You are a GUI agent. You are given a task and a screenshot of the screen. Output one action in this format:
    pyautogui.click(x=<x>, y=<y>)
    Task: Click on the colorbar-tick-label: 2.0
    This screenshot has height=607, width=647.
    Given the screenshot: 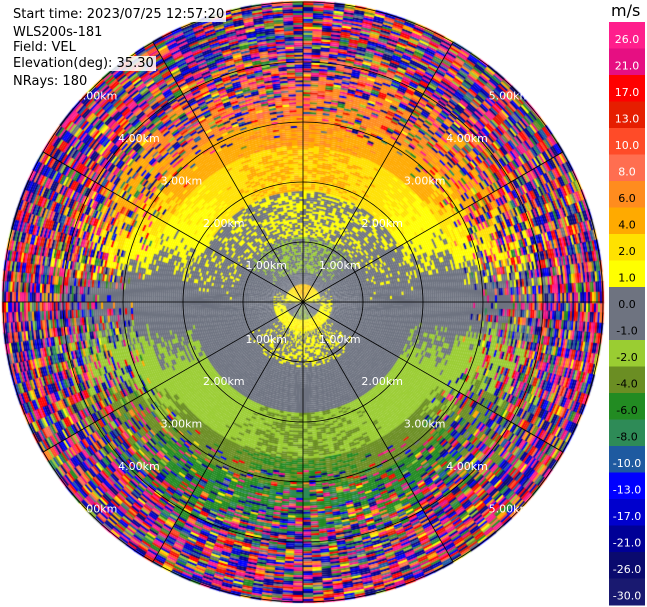 What is the action you would take?
    pyautogui.click(x=627, y=251)
    